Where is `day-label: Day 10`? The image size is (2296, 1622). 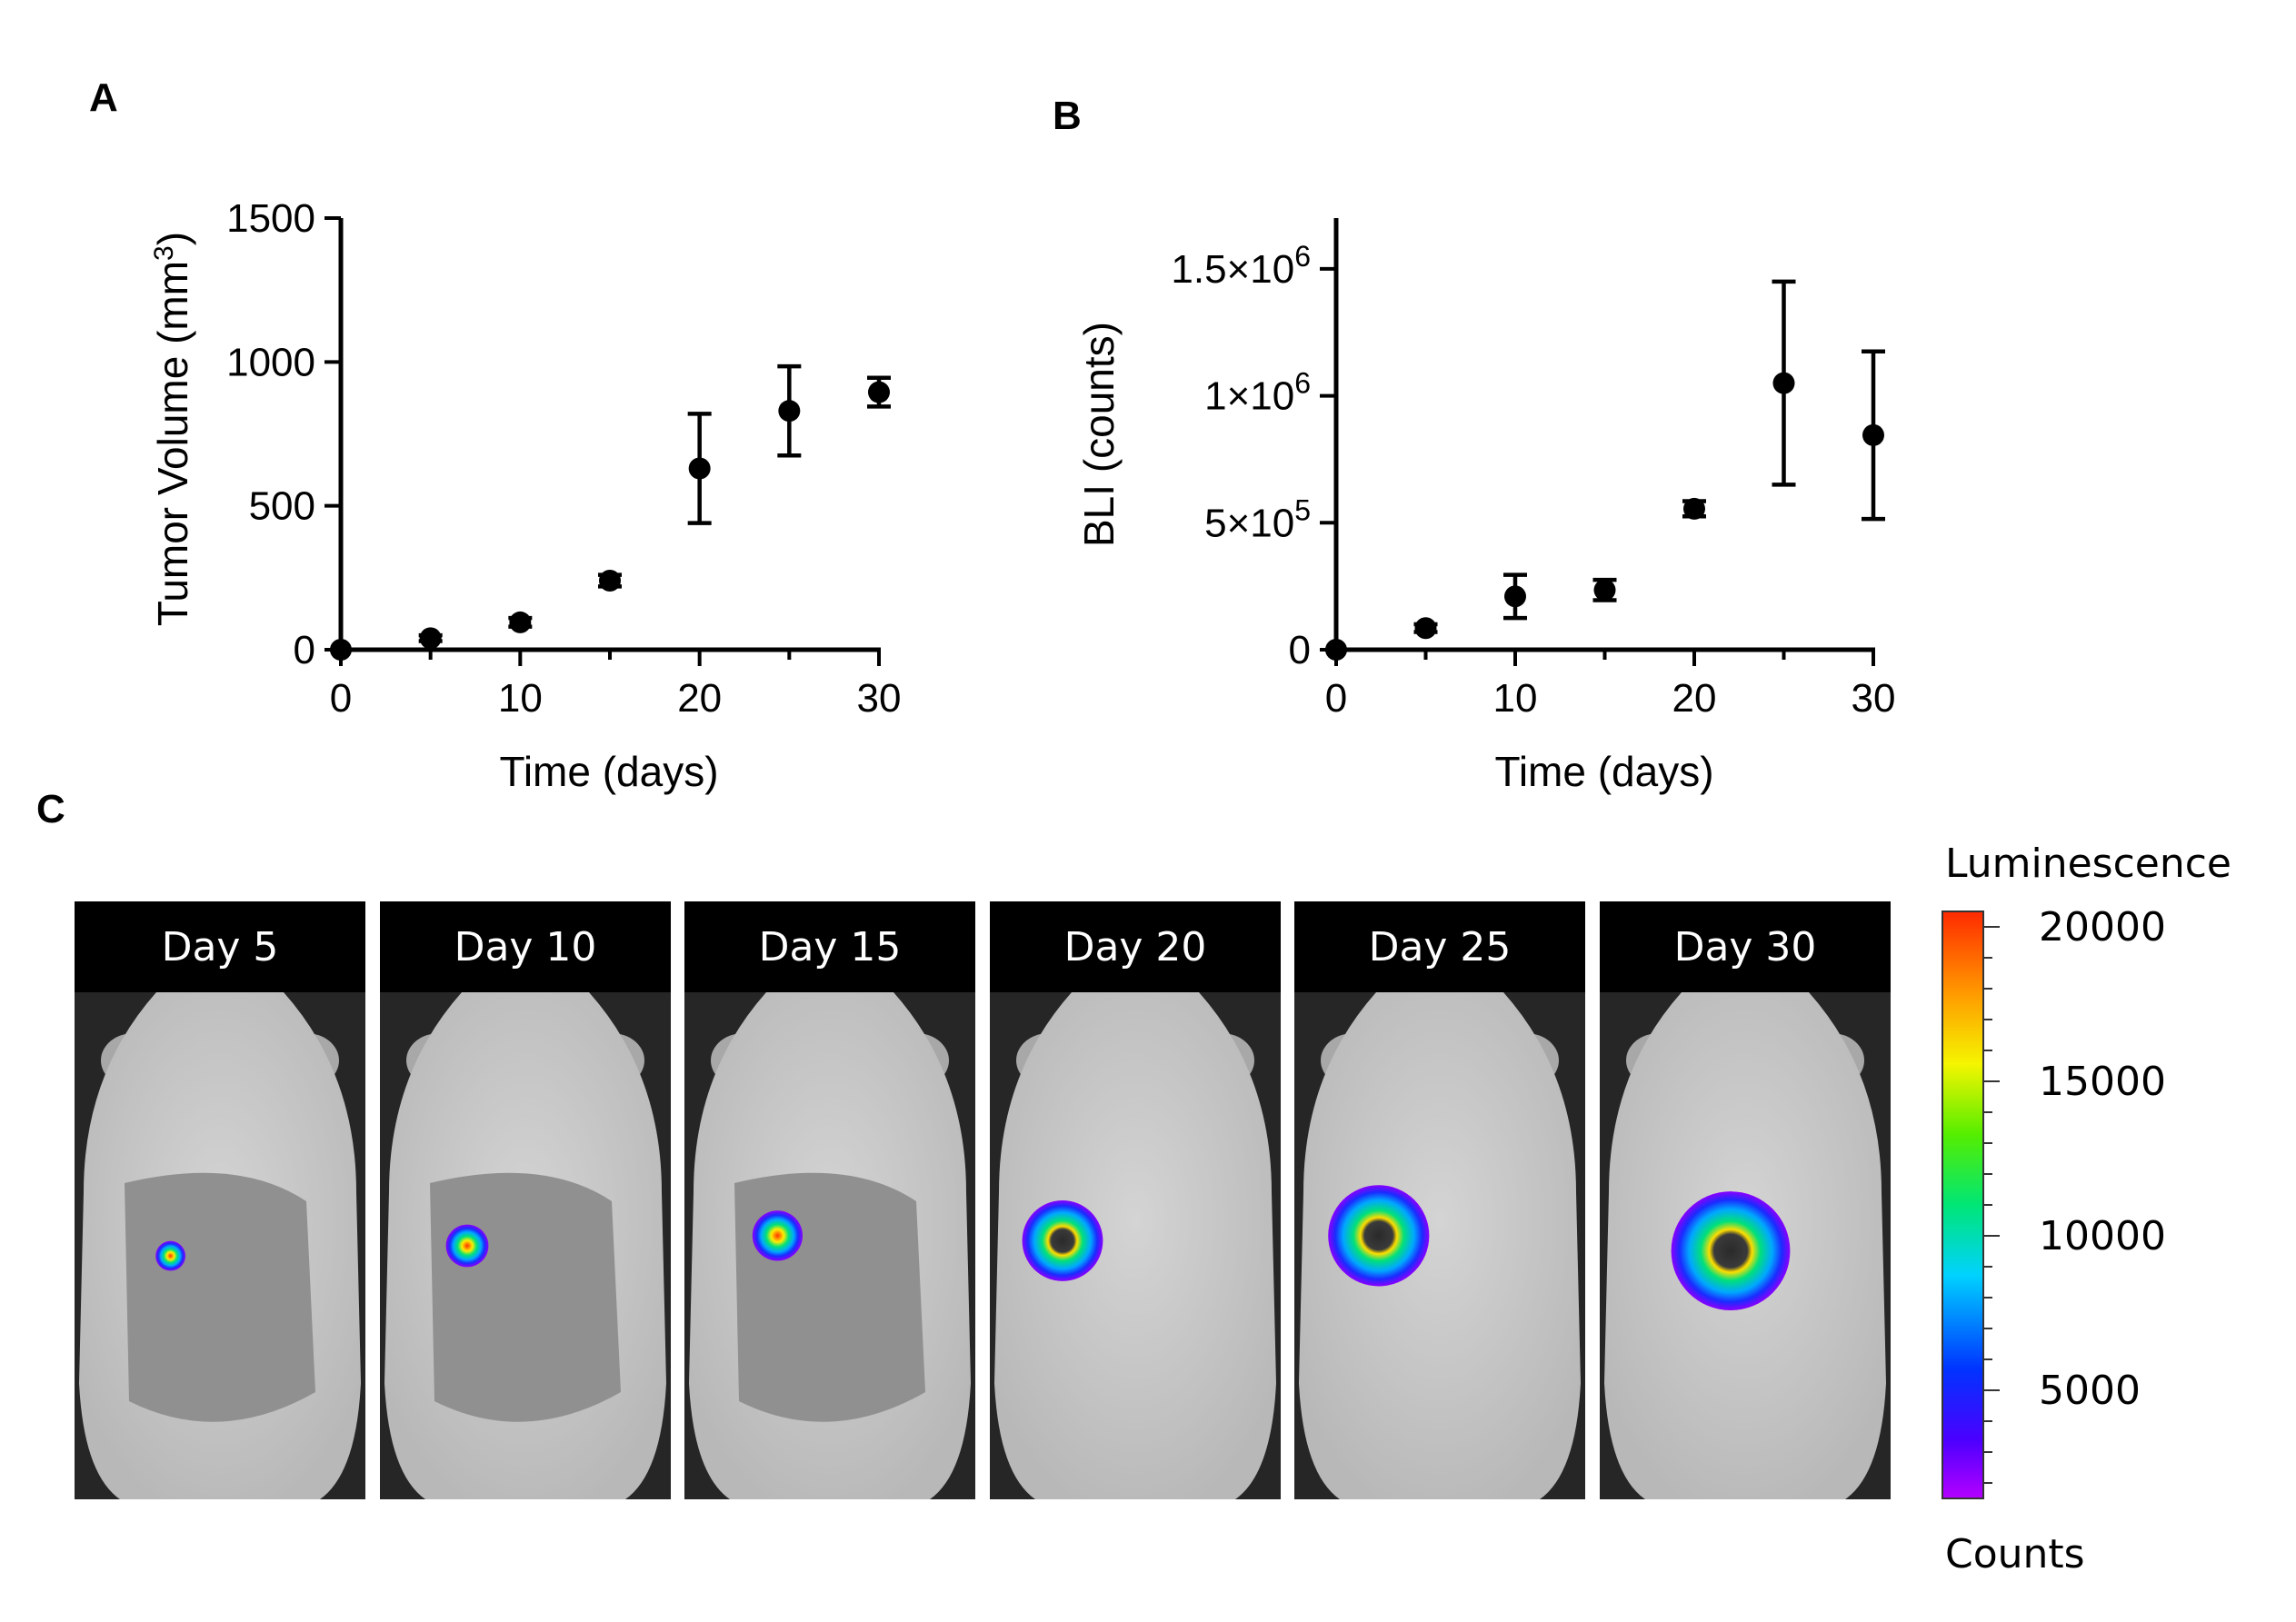
day-label: Day 10 is located at coordinates (525, 947).